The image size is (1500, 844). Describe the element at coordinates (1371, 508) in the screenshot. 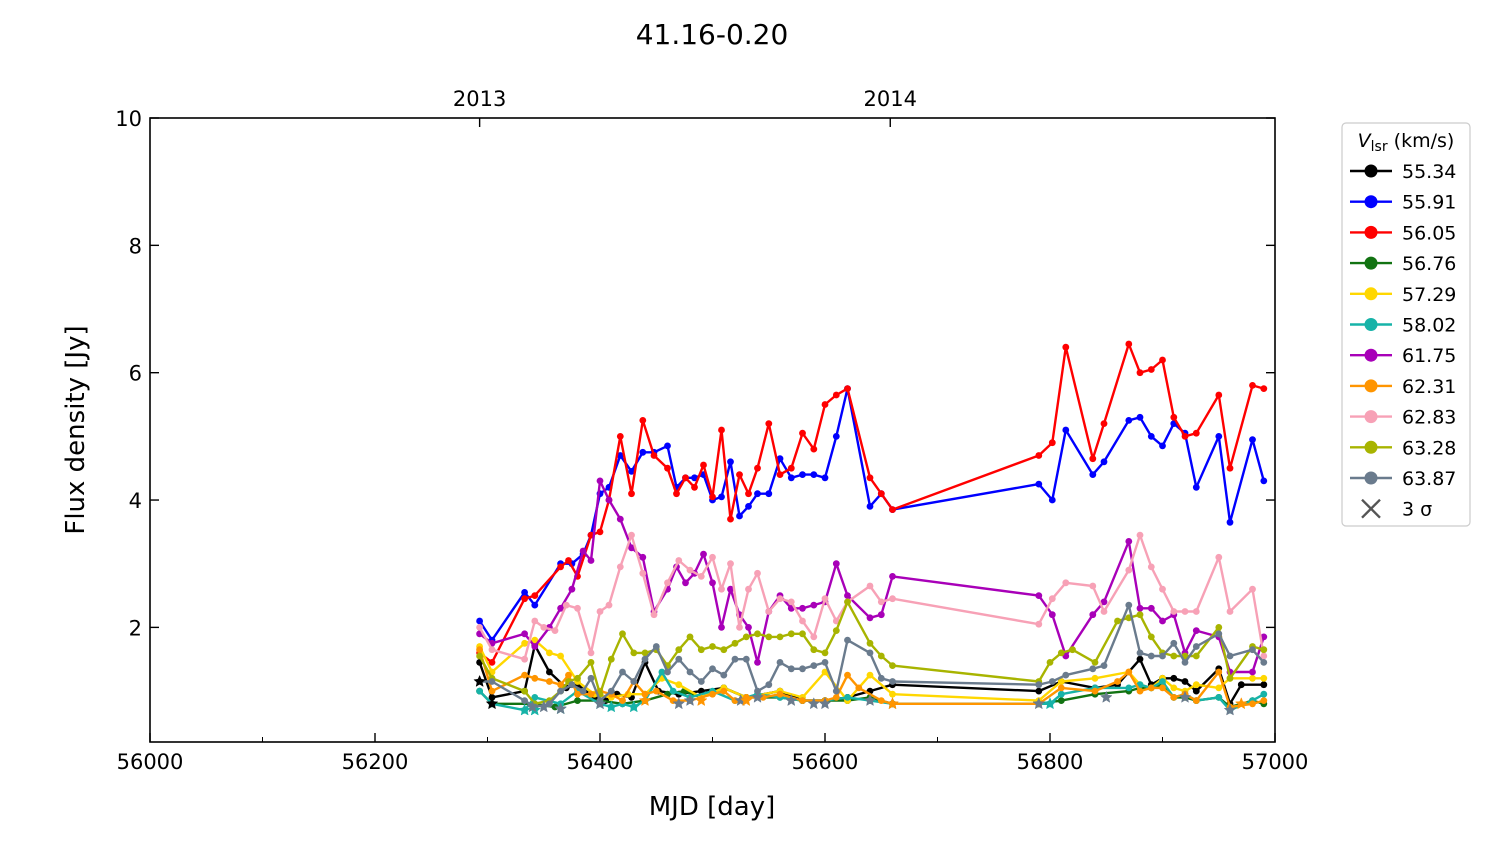

I see `legend-cross-b` at that location.